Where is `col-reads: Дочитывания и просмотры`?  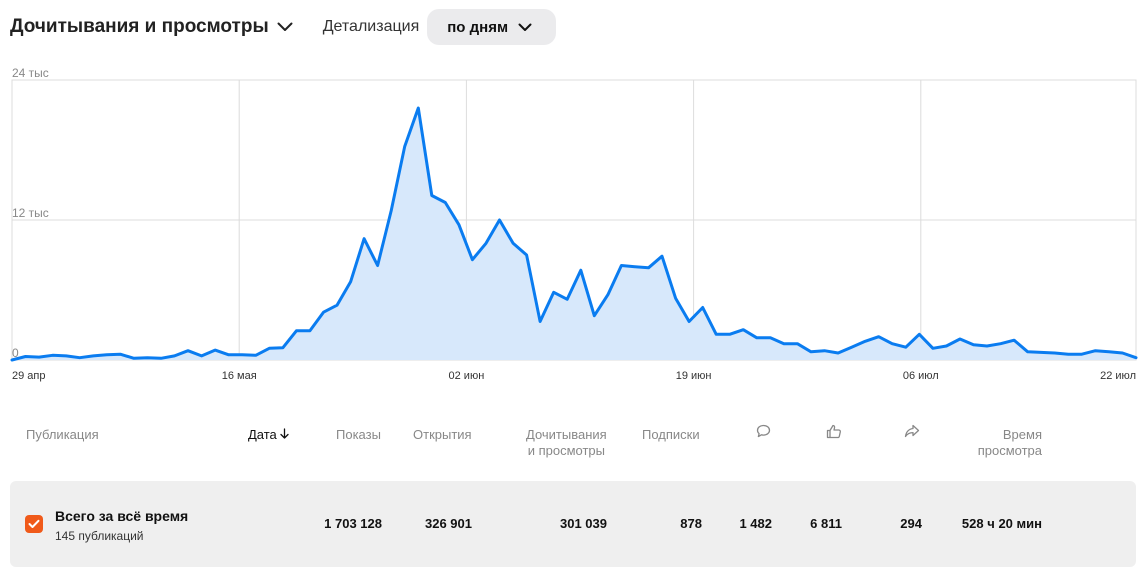
col-reads: Дочитывания и просмотры is located at coordinates (566, 443).